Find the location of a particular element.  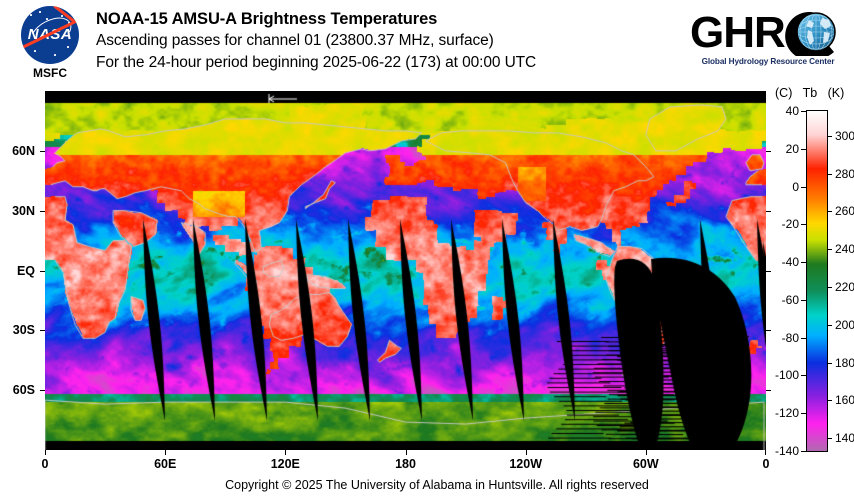

svg-text: GHR is located at coordinates (737, 32).